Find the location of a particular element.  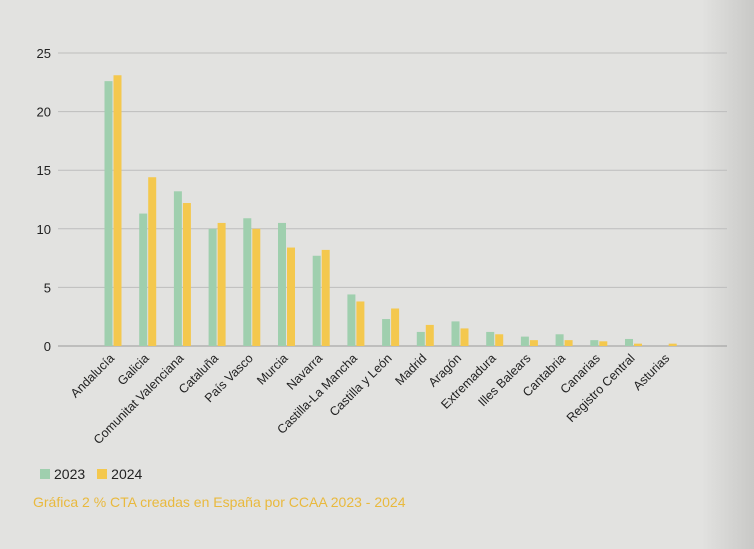

legend-item-2023: 2023 is located at coordinates (62, 474).